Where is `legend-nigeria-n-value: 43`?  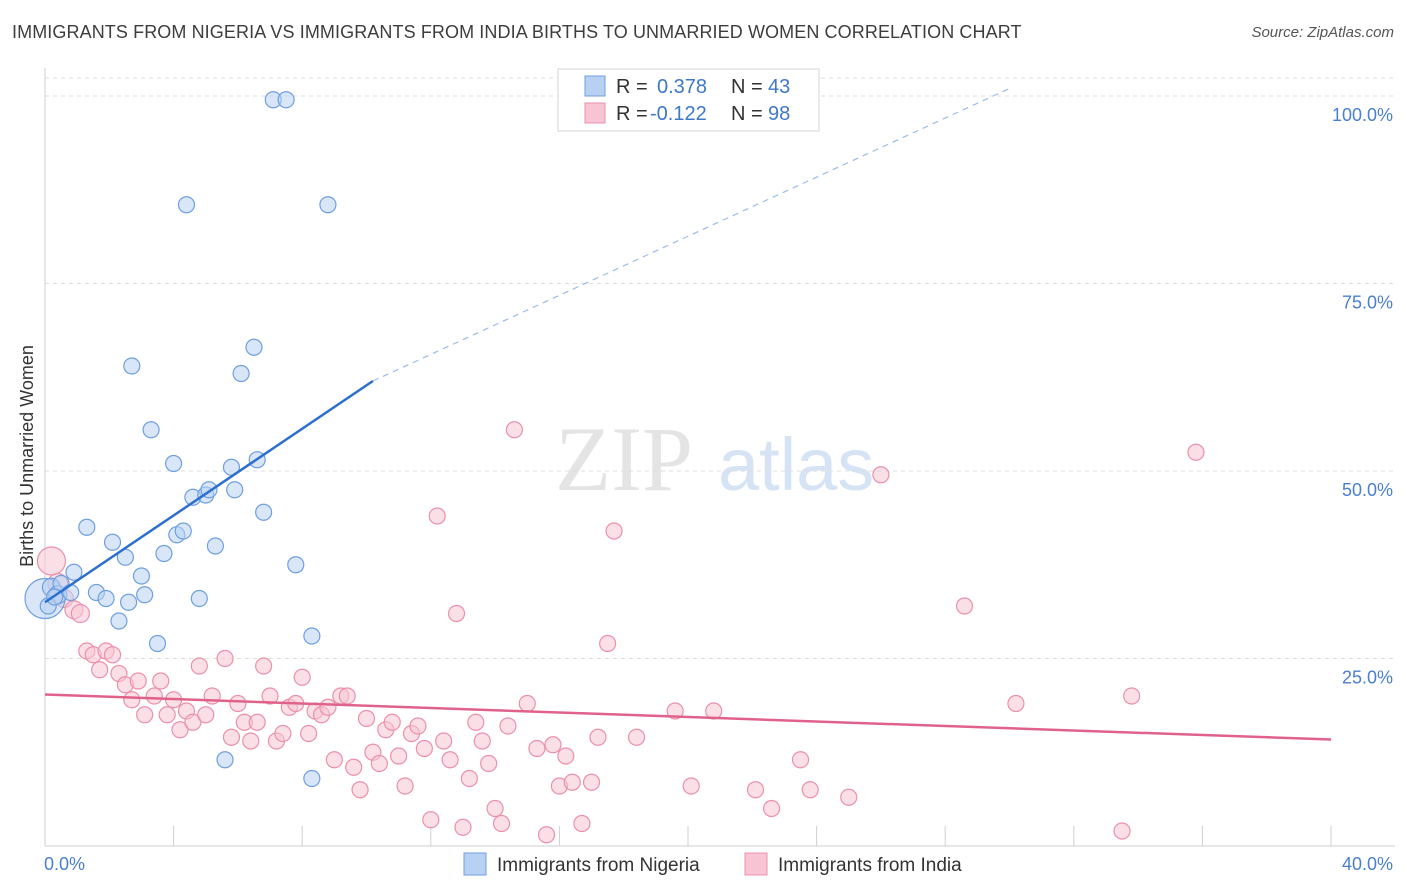
legend-nigeria-n-value: 43 is located at coordinates (779, 87).